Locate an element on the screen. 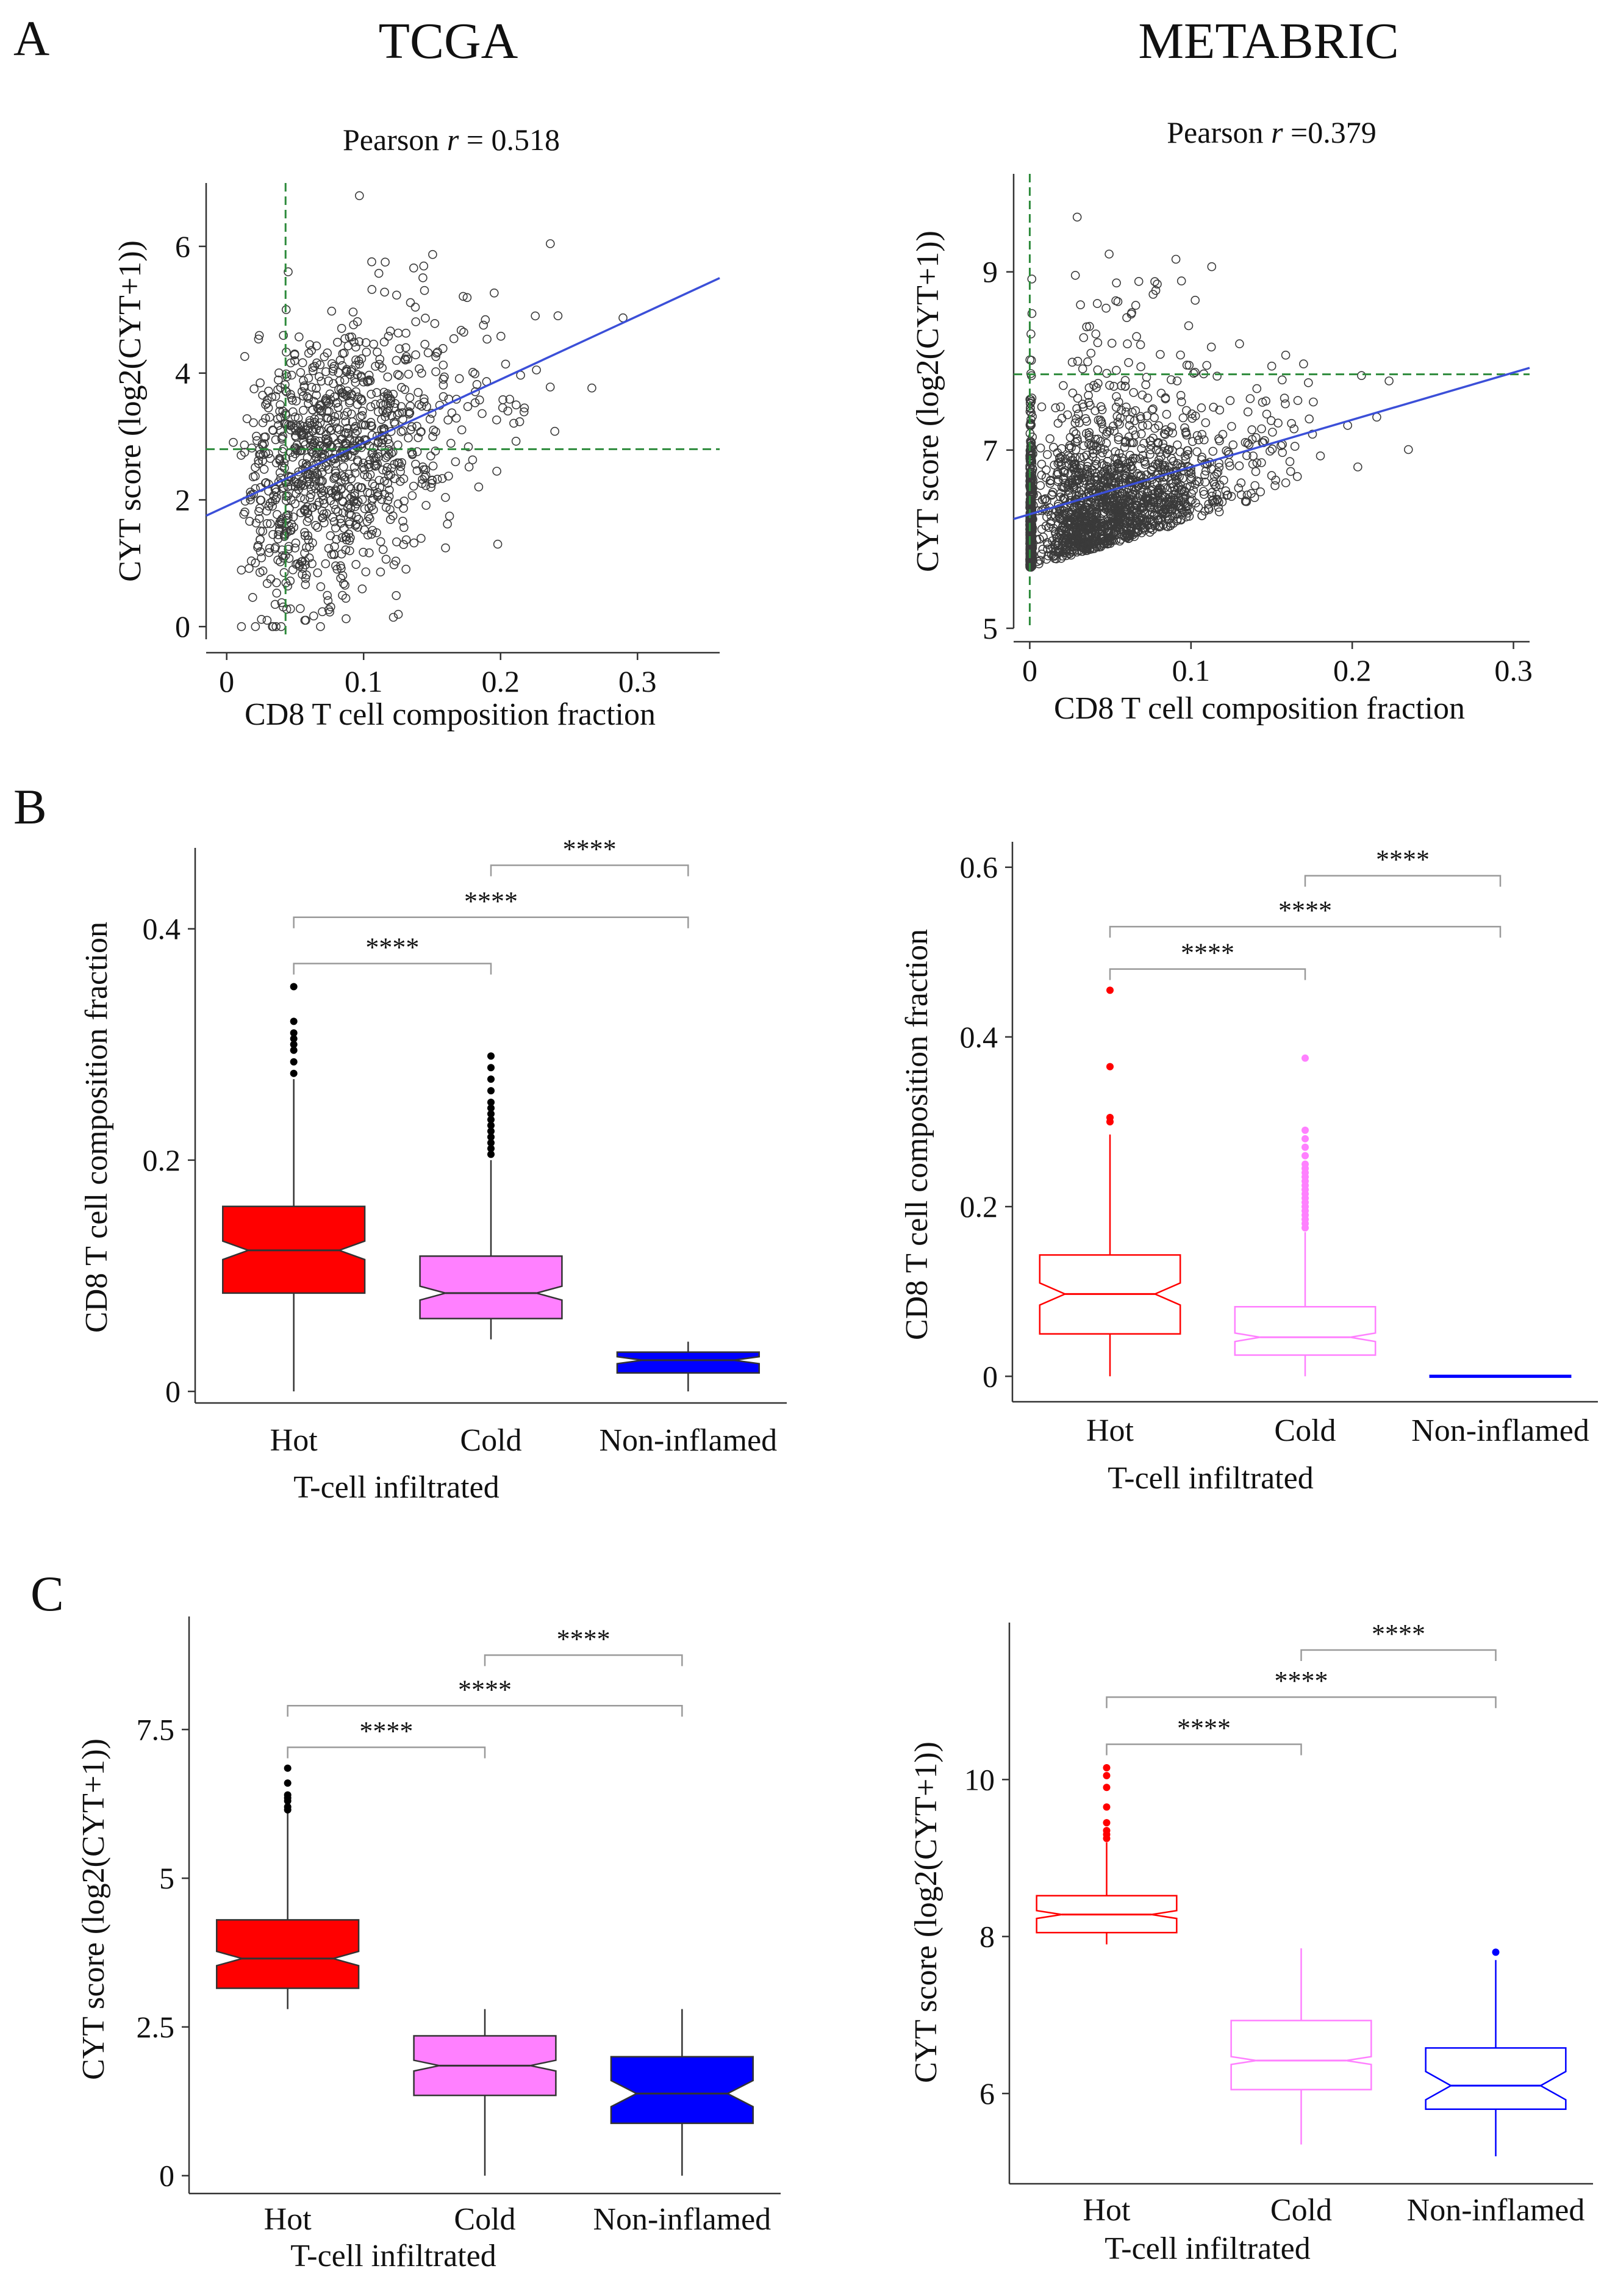  y-axis-title: CYT score (log2(CYT+1)) is located at coordinates (928, 401).